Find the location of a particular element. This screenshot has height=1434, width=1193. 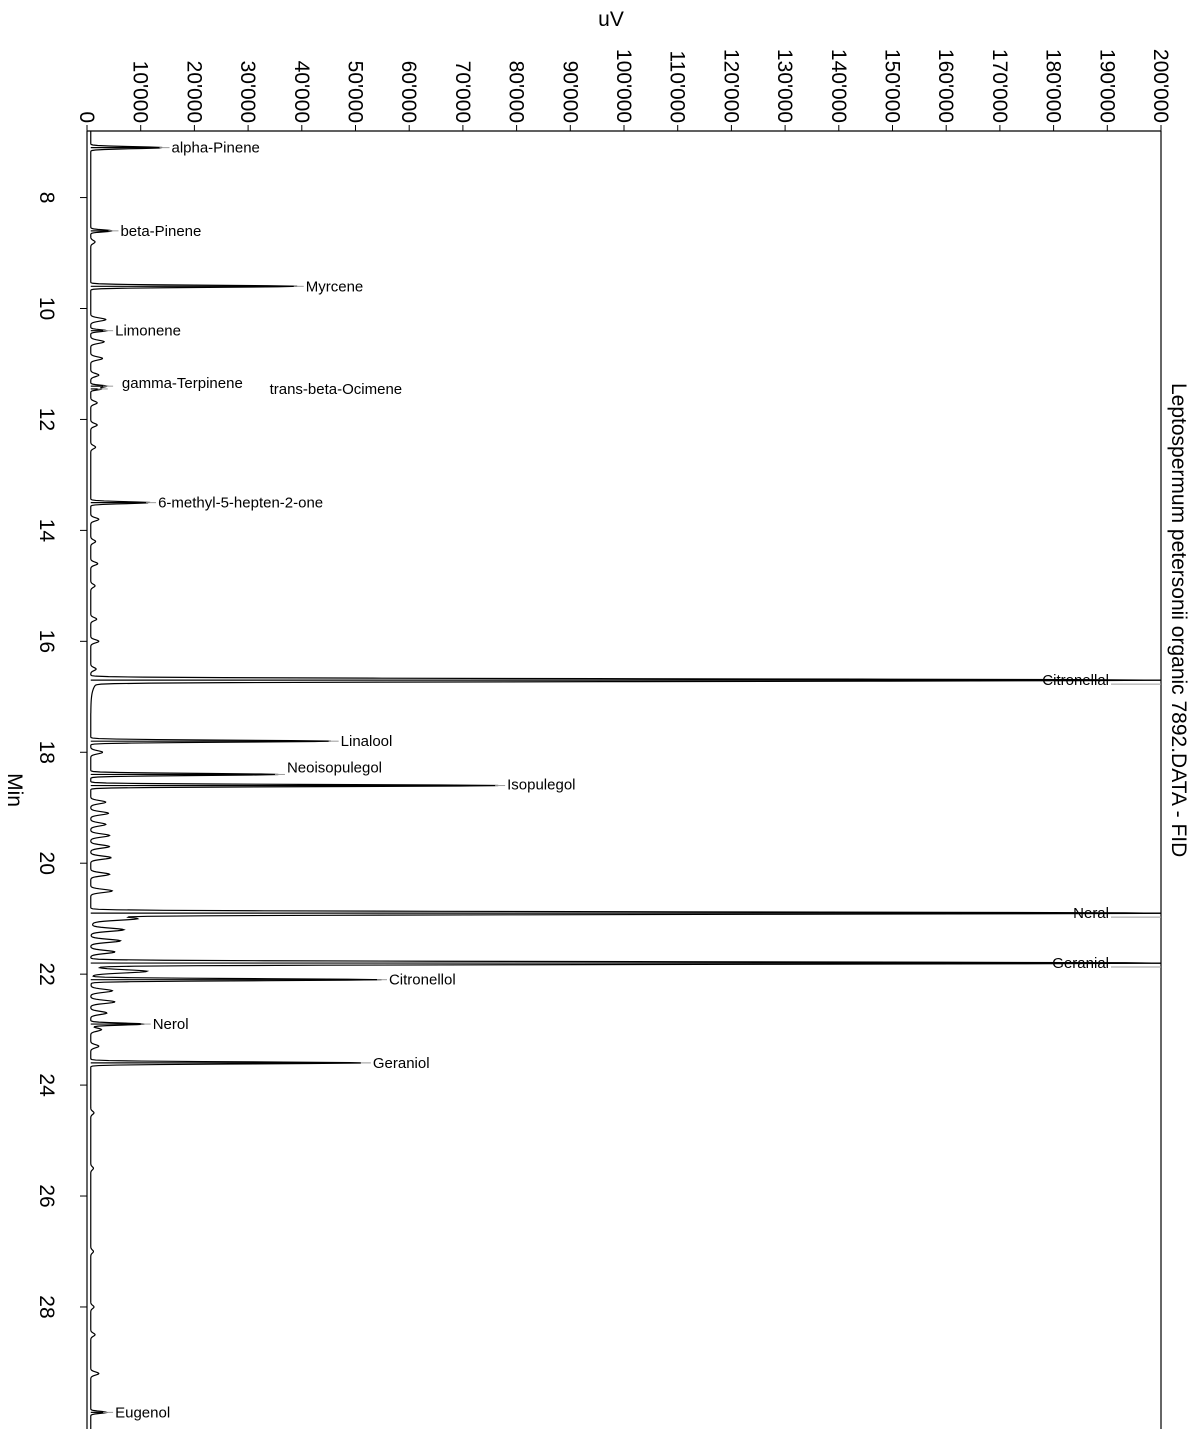

peak-label: Geraniol is located at coordinates (401, 1063).